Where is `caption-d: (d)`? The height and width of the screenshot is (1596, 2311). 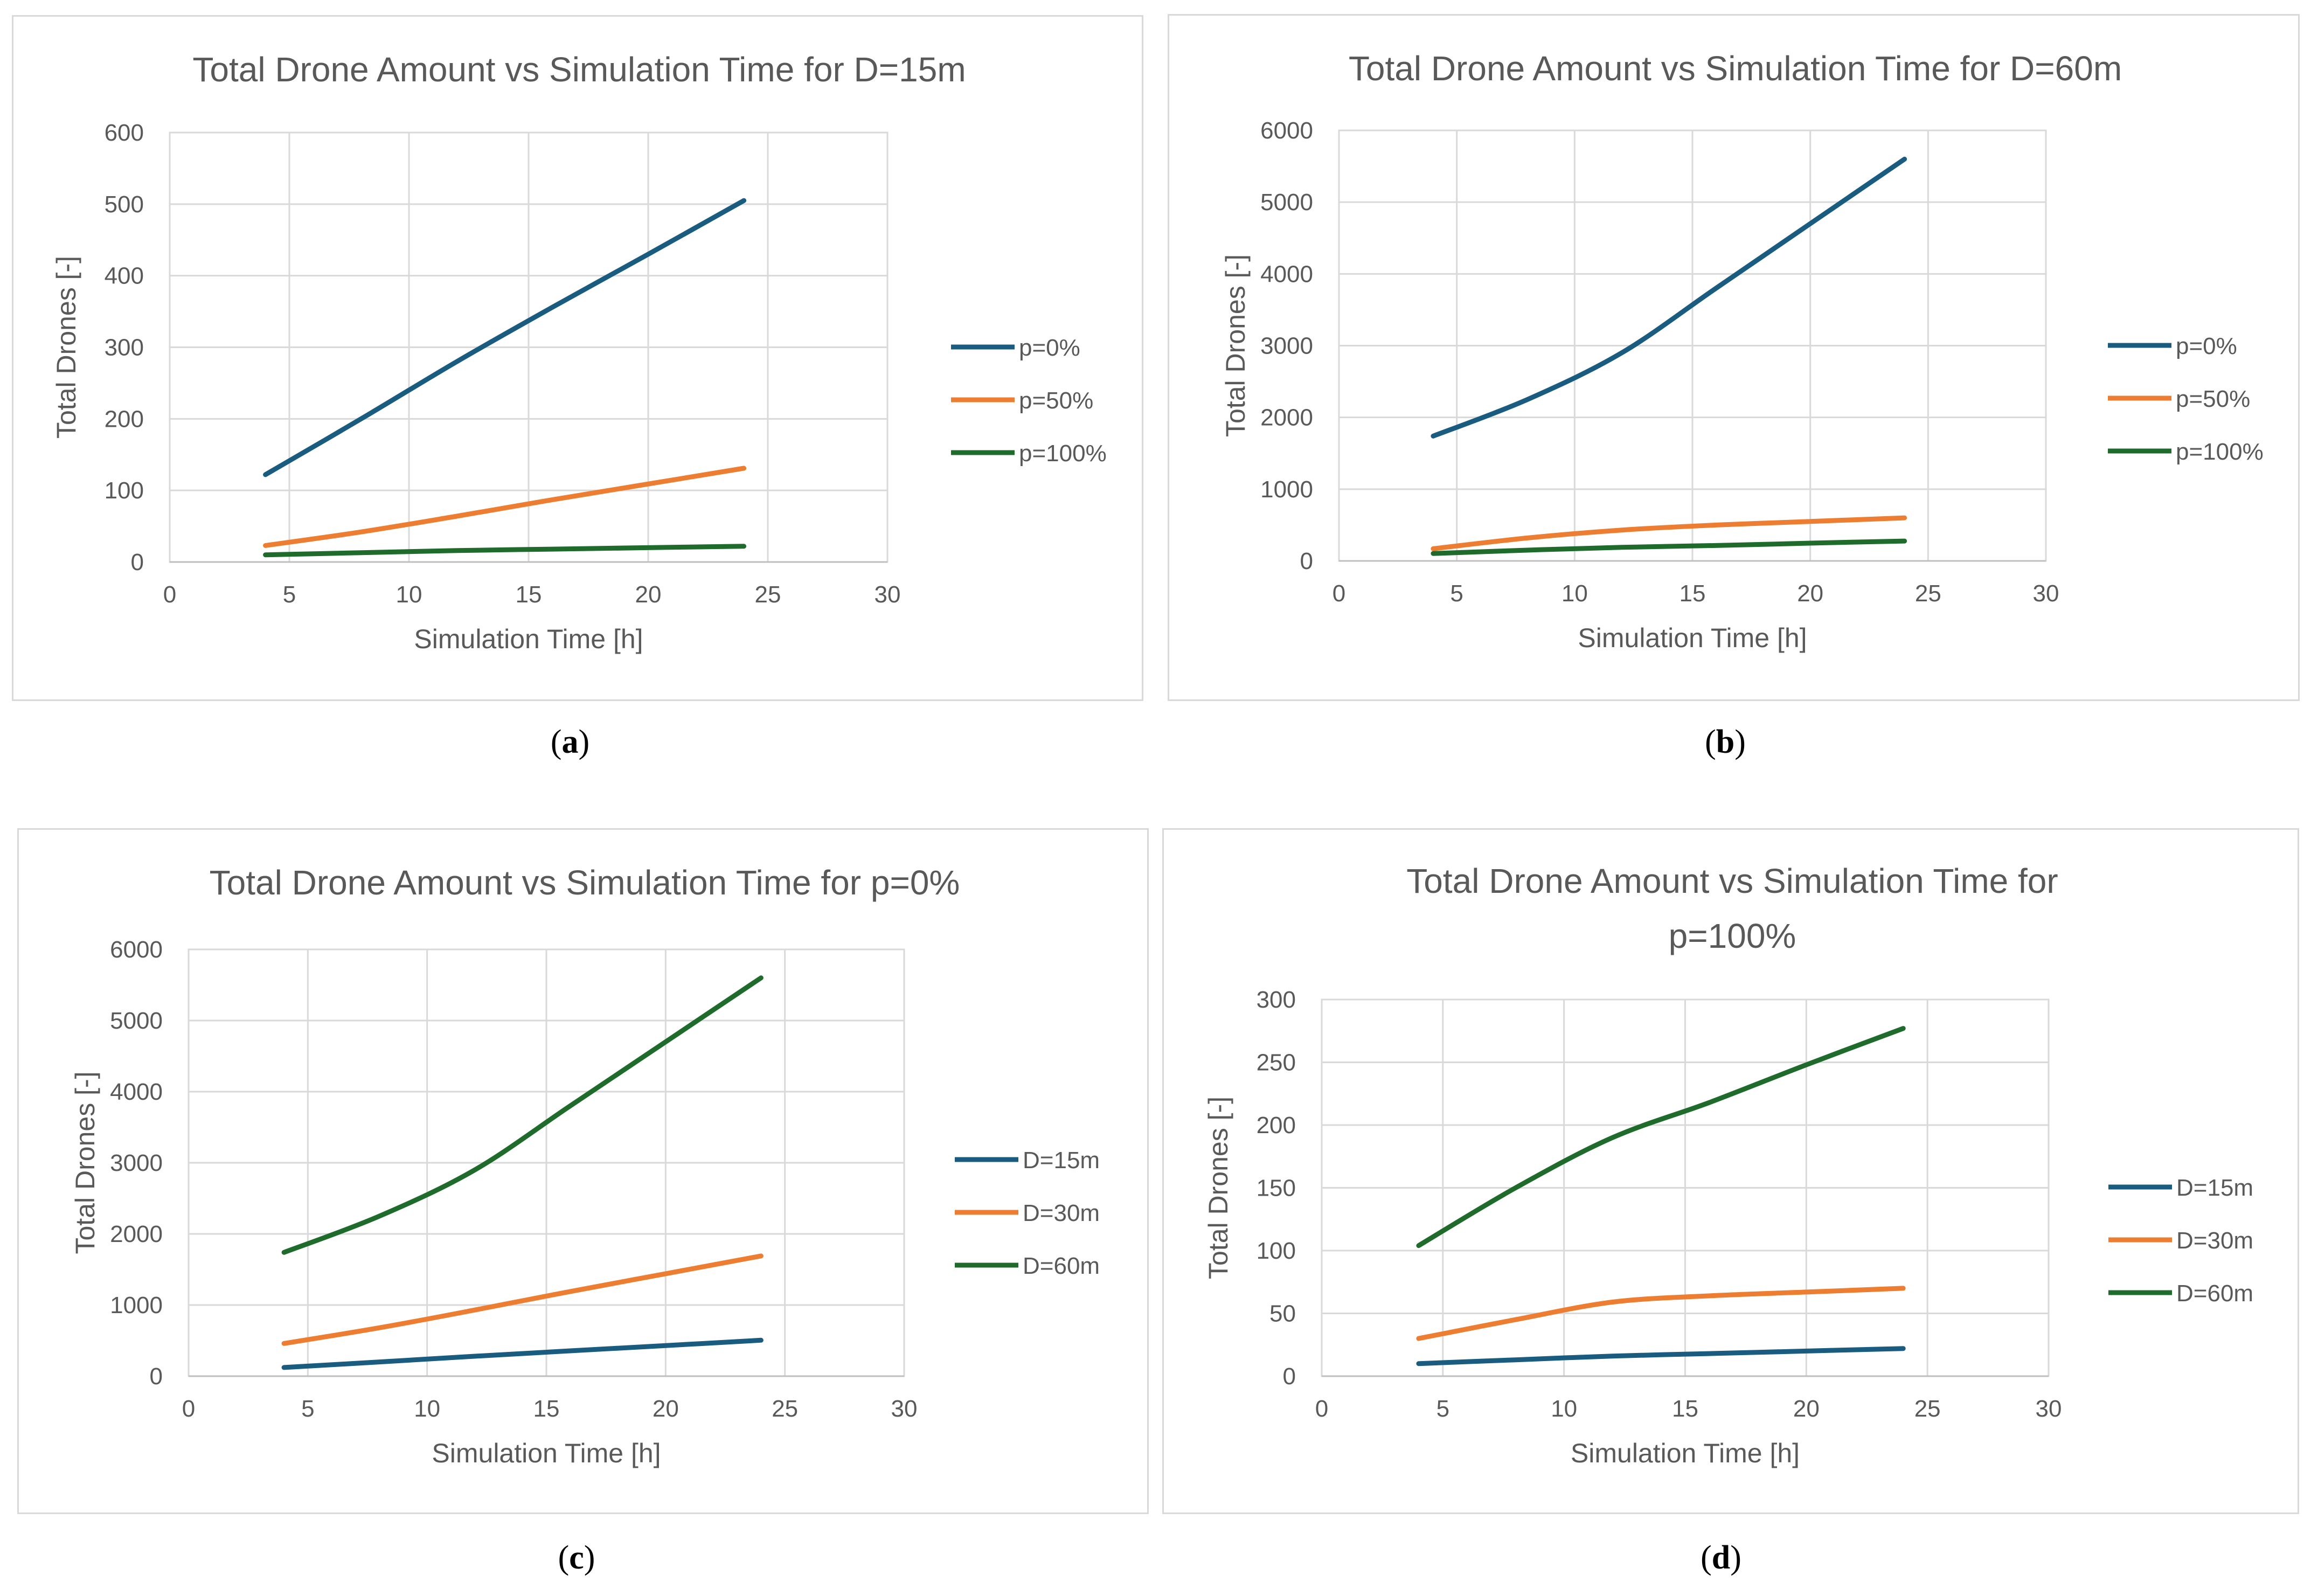 caption-d: (d) is located at coordinates (1721, 1557).